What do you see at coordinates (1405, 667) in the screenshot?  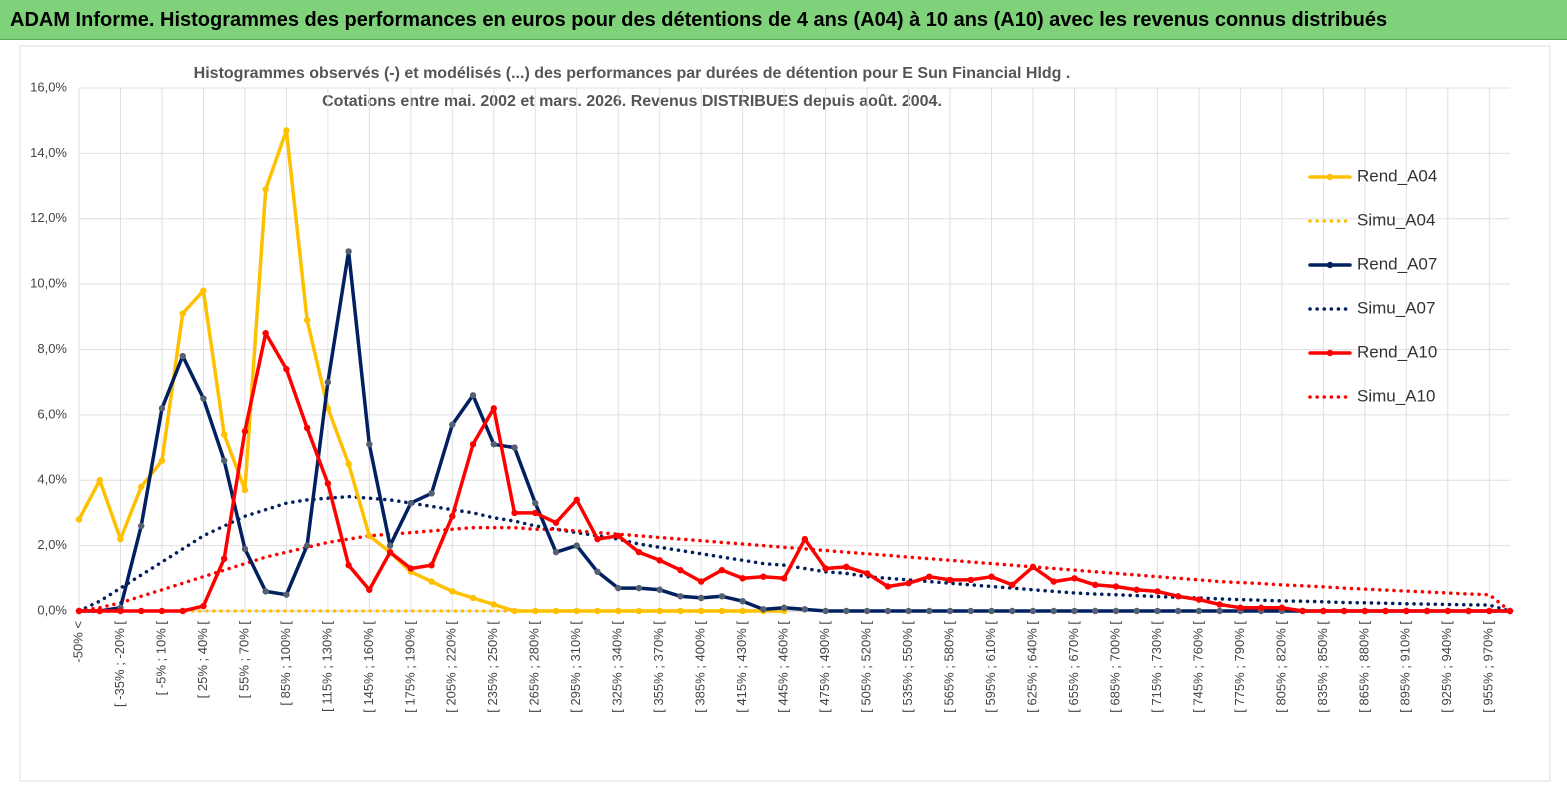 I see `x-tick-label: [ 895% ; 910% [` at bounding box center [1405, 667].